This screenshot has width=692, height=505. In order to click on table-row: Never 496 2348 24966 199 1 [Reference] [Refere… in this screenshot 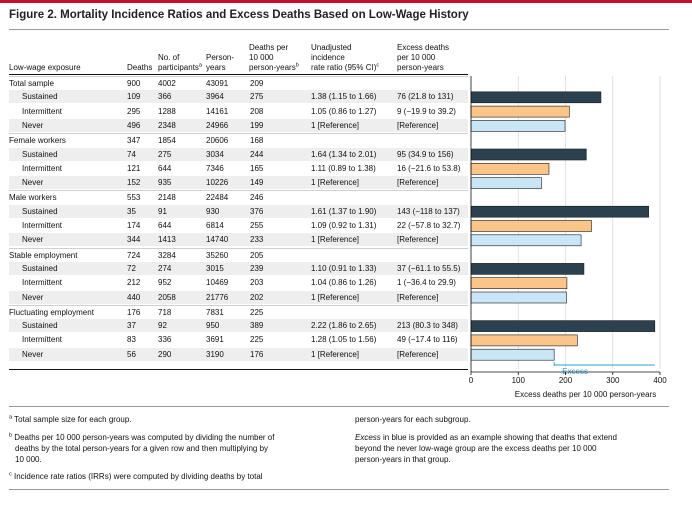, I will do `click(238, 125)`.